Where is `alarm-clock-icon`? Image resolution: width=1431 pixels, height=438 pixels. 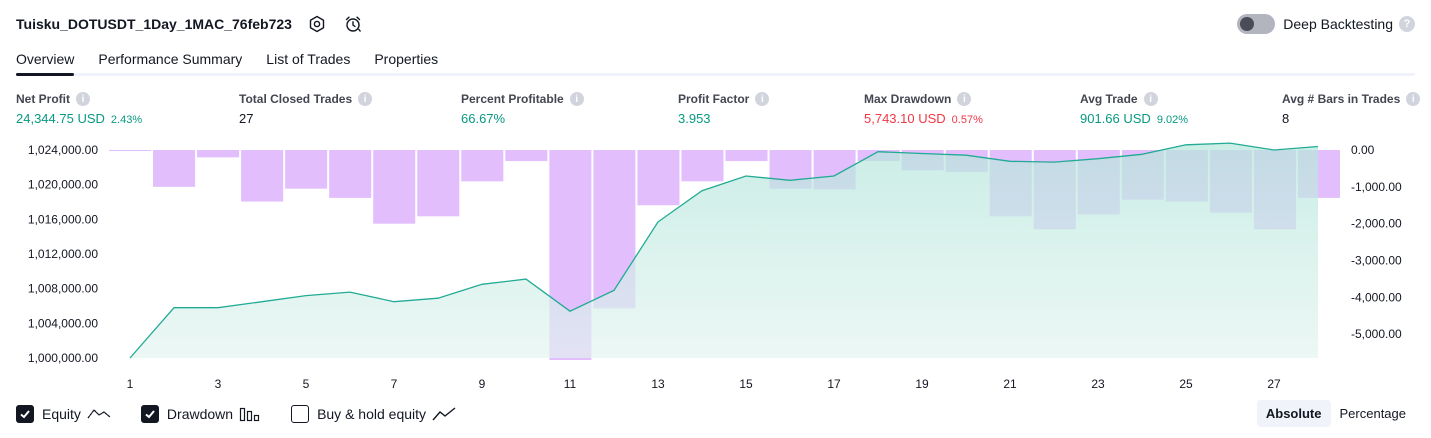
alarm-clock-icon is located at coordinates (353, 24).